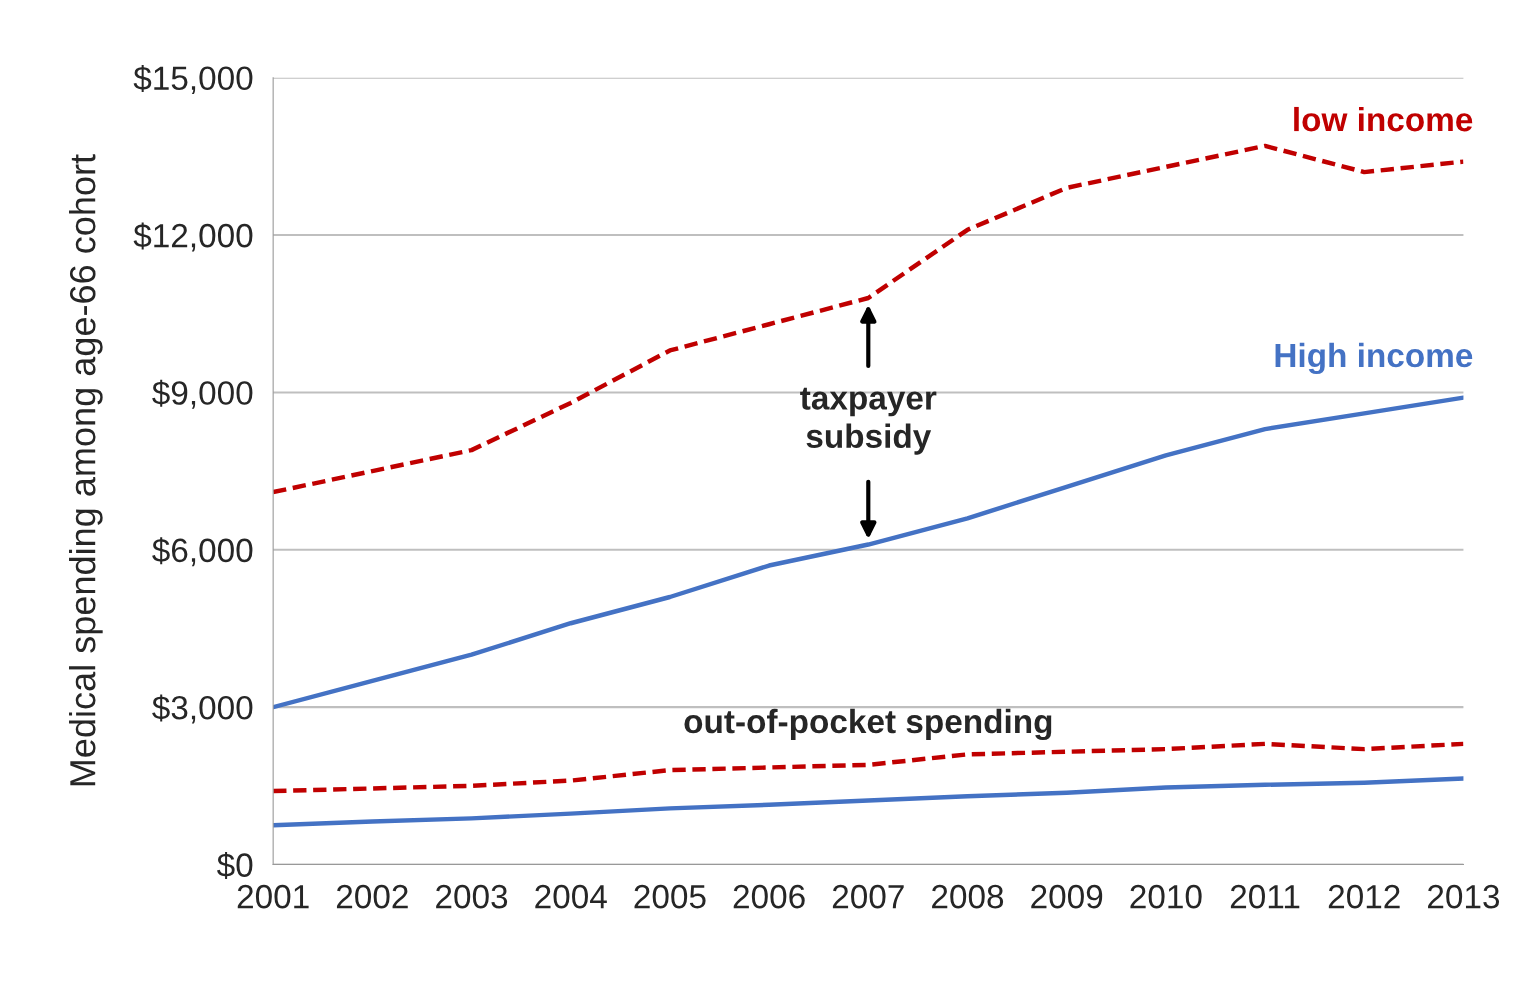  I want to click on x-tick-label: 2003, so click(472, 896).